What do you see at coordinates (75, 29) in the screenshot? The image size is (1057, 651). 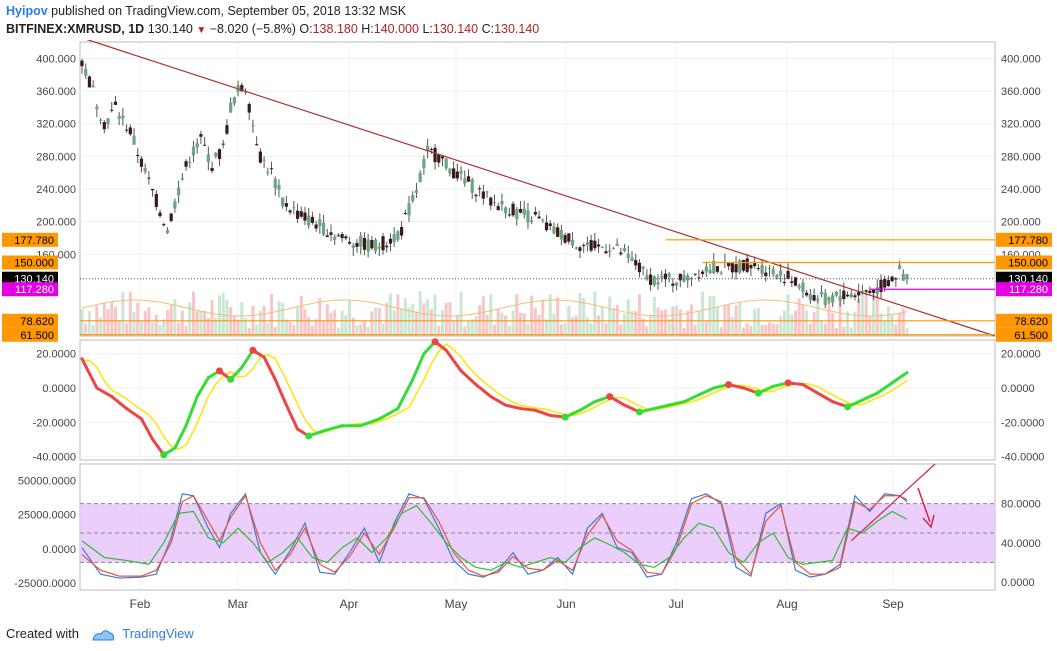 I see `symbol-label: BITFINEX:XMRUSD, 1D` at bounding box center [75, 29].